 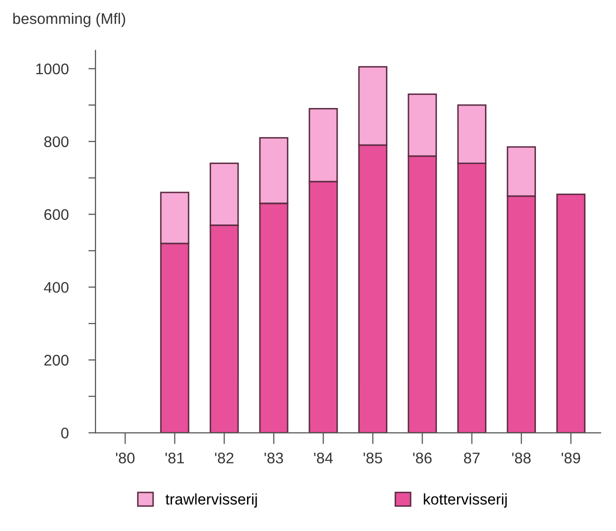 What do you see at coordinates (52, 69) in the screenshot?
I see `y-tick-label: 1000` at bounding box center [52, 69].